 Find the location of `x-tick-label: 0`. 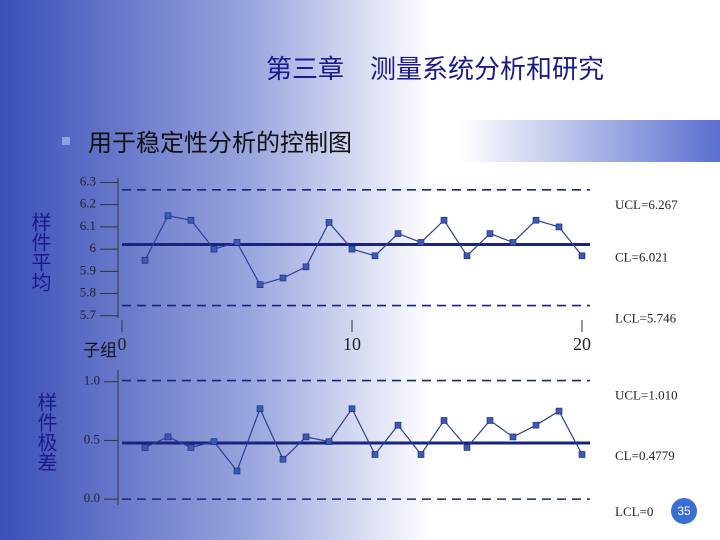

x-tick-label: 0 is located at coordinates (122, 344).